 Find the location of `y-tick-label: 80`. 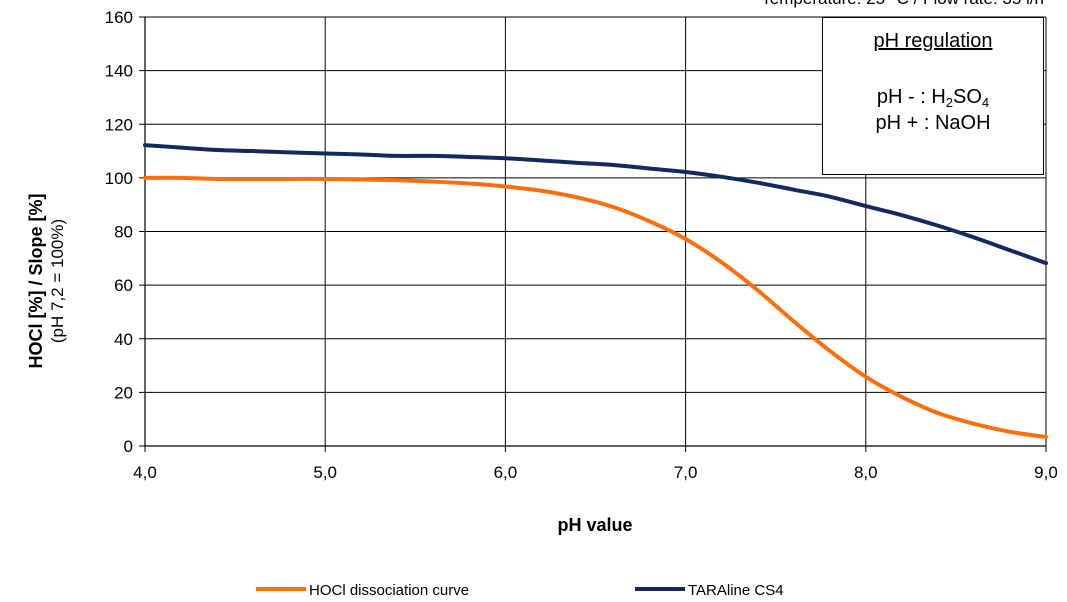

y-tick-label: 80 is located at coordinates (123, 232).